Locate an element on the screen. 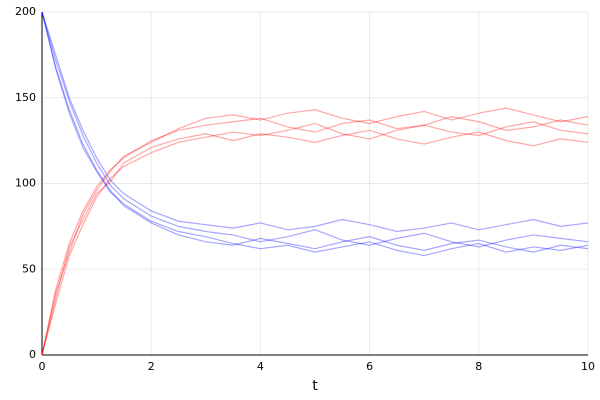 Image resolution: width=600 pixels, height=400 pixels. y-tick-label: 100 is located at coordinates (25, 183).